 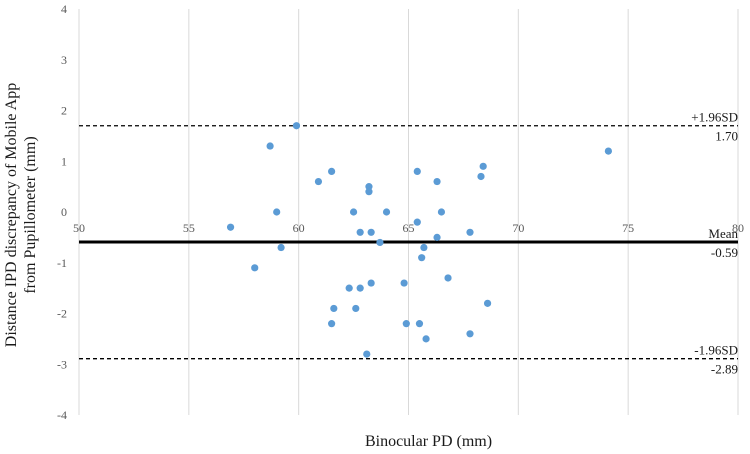 What do you see at coordinates (724, 369) in the screenshot?
I see `lower-loa-value-label: -2.89` at bounding box center [724, 369].